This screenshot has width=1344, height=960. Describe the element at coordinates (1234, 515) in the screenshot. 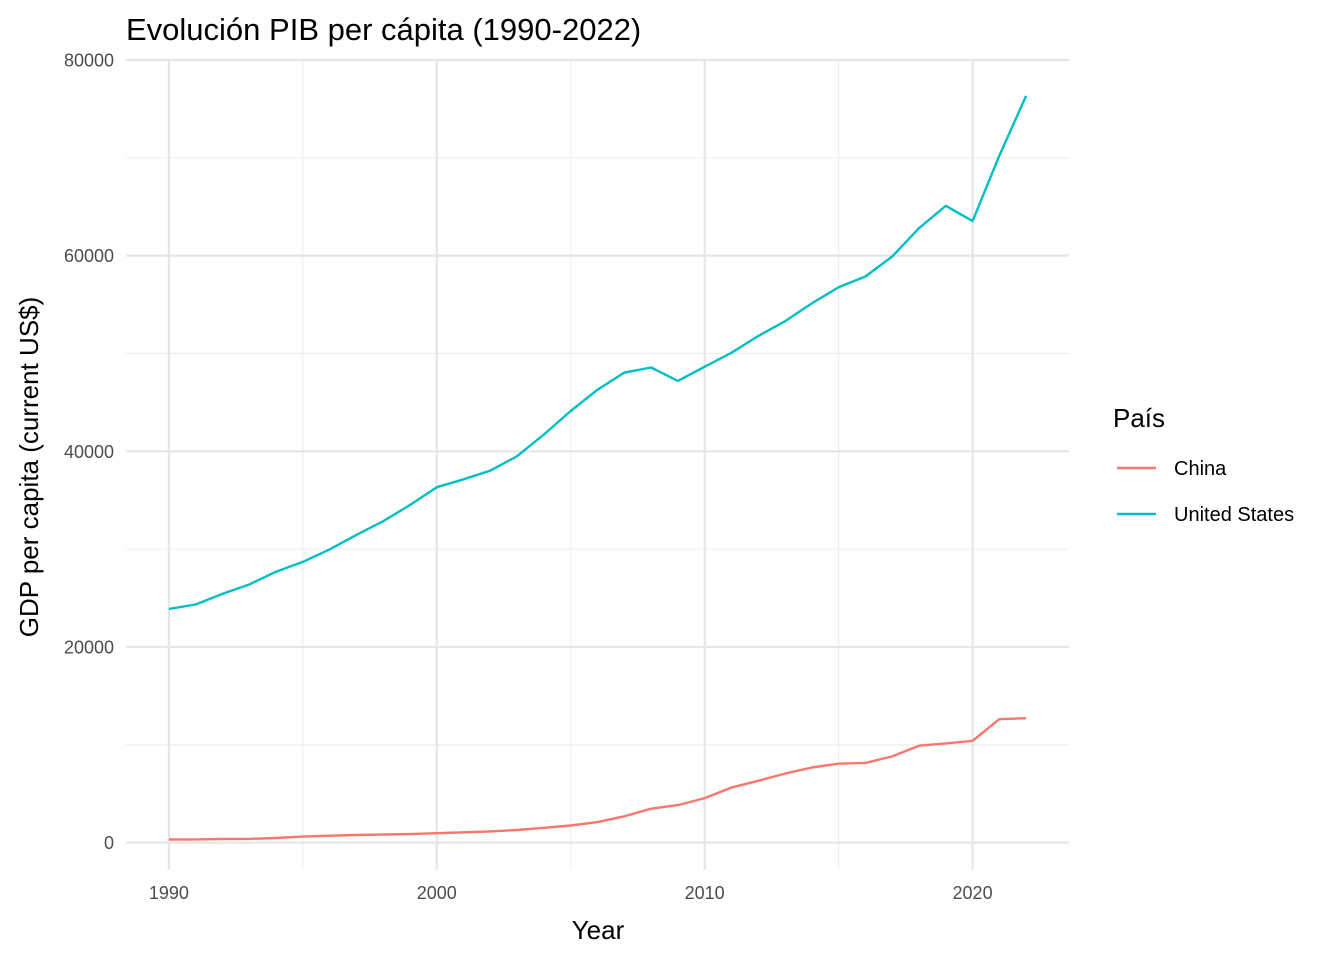

I see `legend-label-united-states: United States` at that location.